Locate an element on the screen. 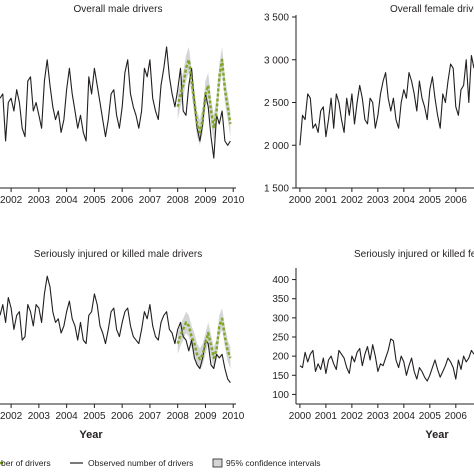 This screenshot has width=474, height=474. y-tick-label: 3 500 is located at coordinates (276, 18).